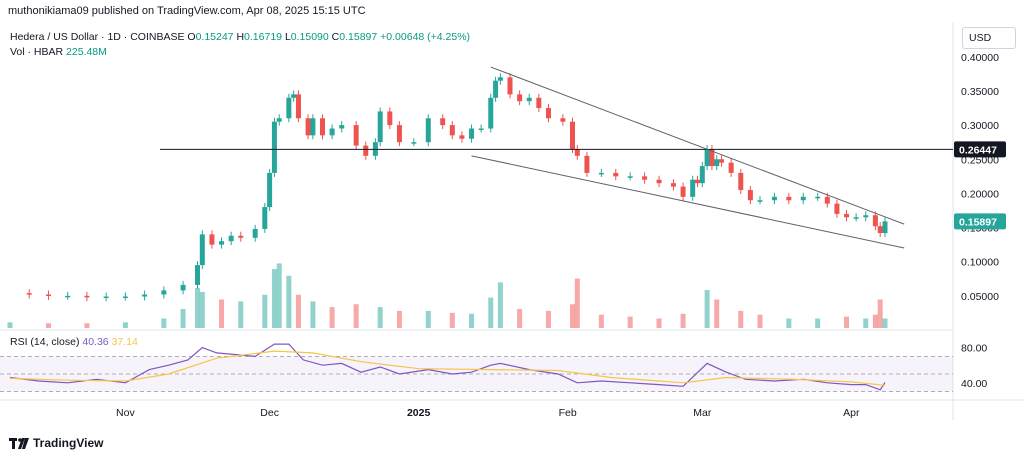 The image size is (1024, 459). What do you see at coordinates (980, 58) in the screenshot?
I see `price-tick-label: 0.40000` at bounding box center [980, 58].